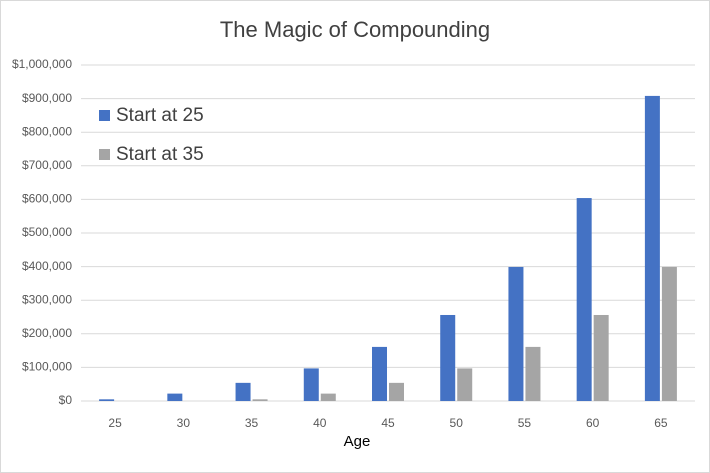  I want to click on y-tick-label: $1,000,000, so click(42, 64).